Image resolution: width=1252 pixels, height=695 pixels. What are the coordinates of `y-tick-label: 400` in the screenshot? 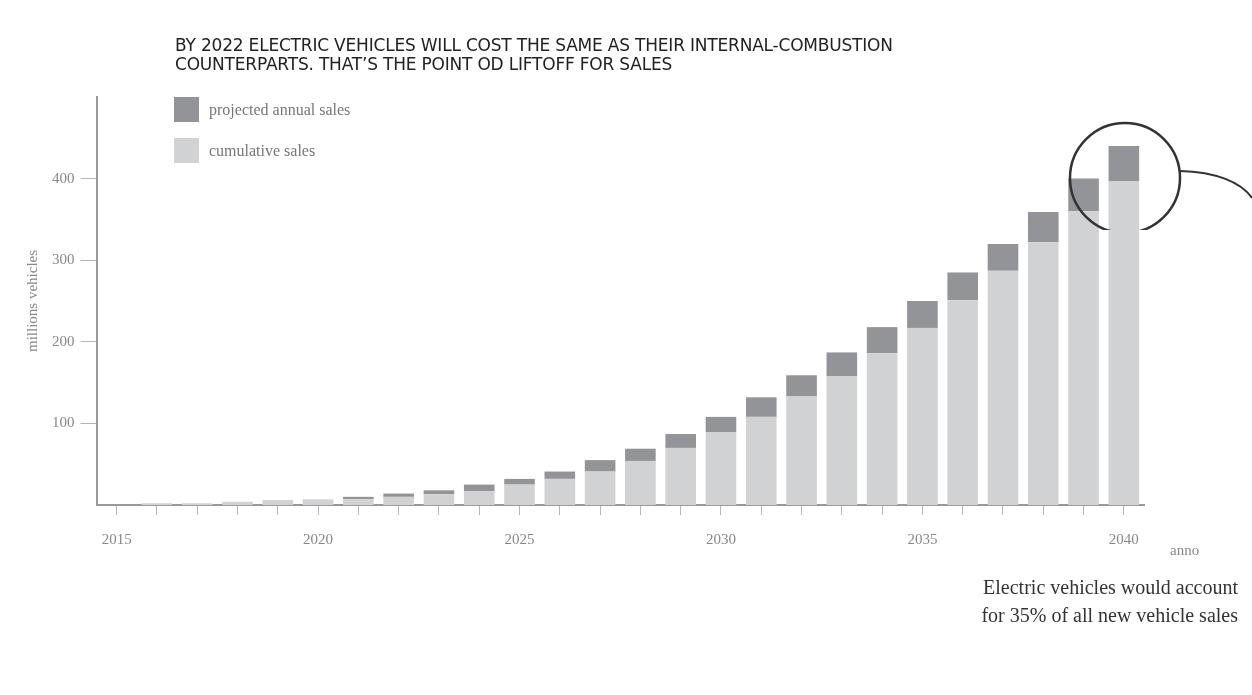 It's located at (63, 177).